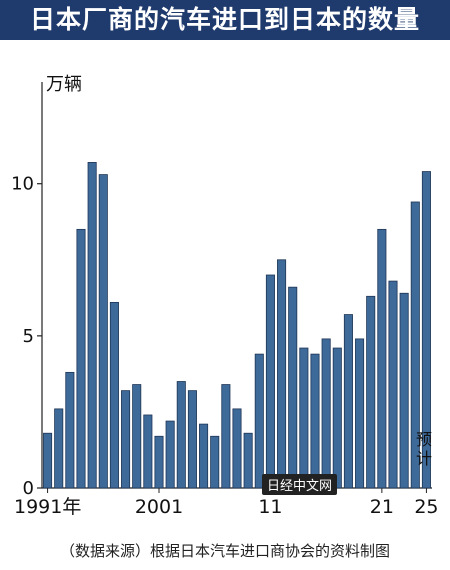 The width and height of the screenshot is (450, 570). What do you see at coordinates (225, 20) in the screenshot?
I see `chart-title: 日本厂商的汽车进口到日本的数量` at bounding box center [225, 20].